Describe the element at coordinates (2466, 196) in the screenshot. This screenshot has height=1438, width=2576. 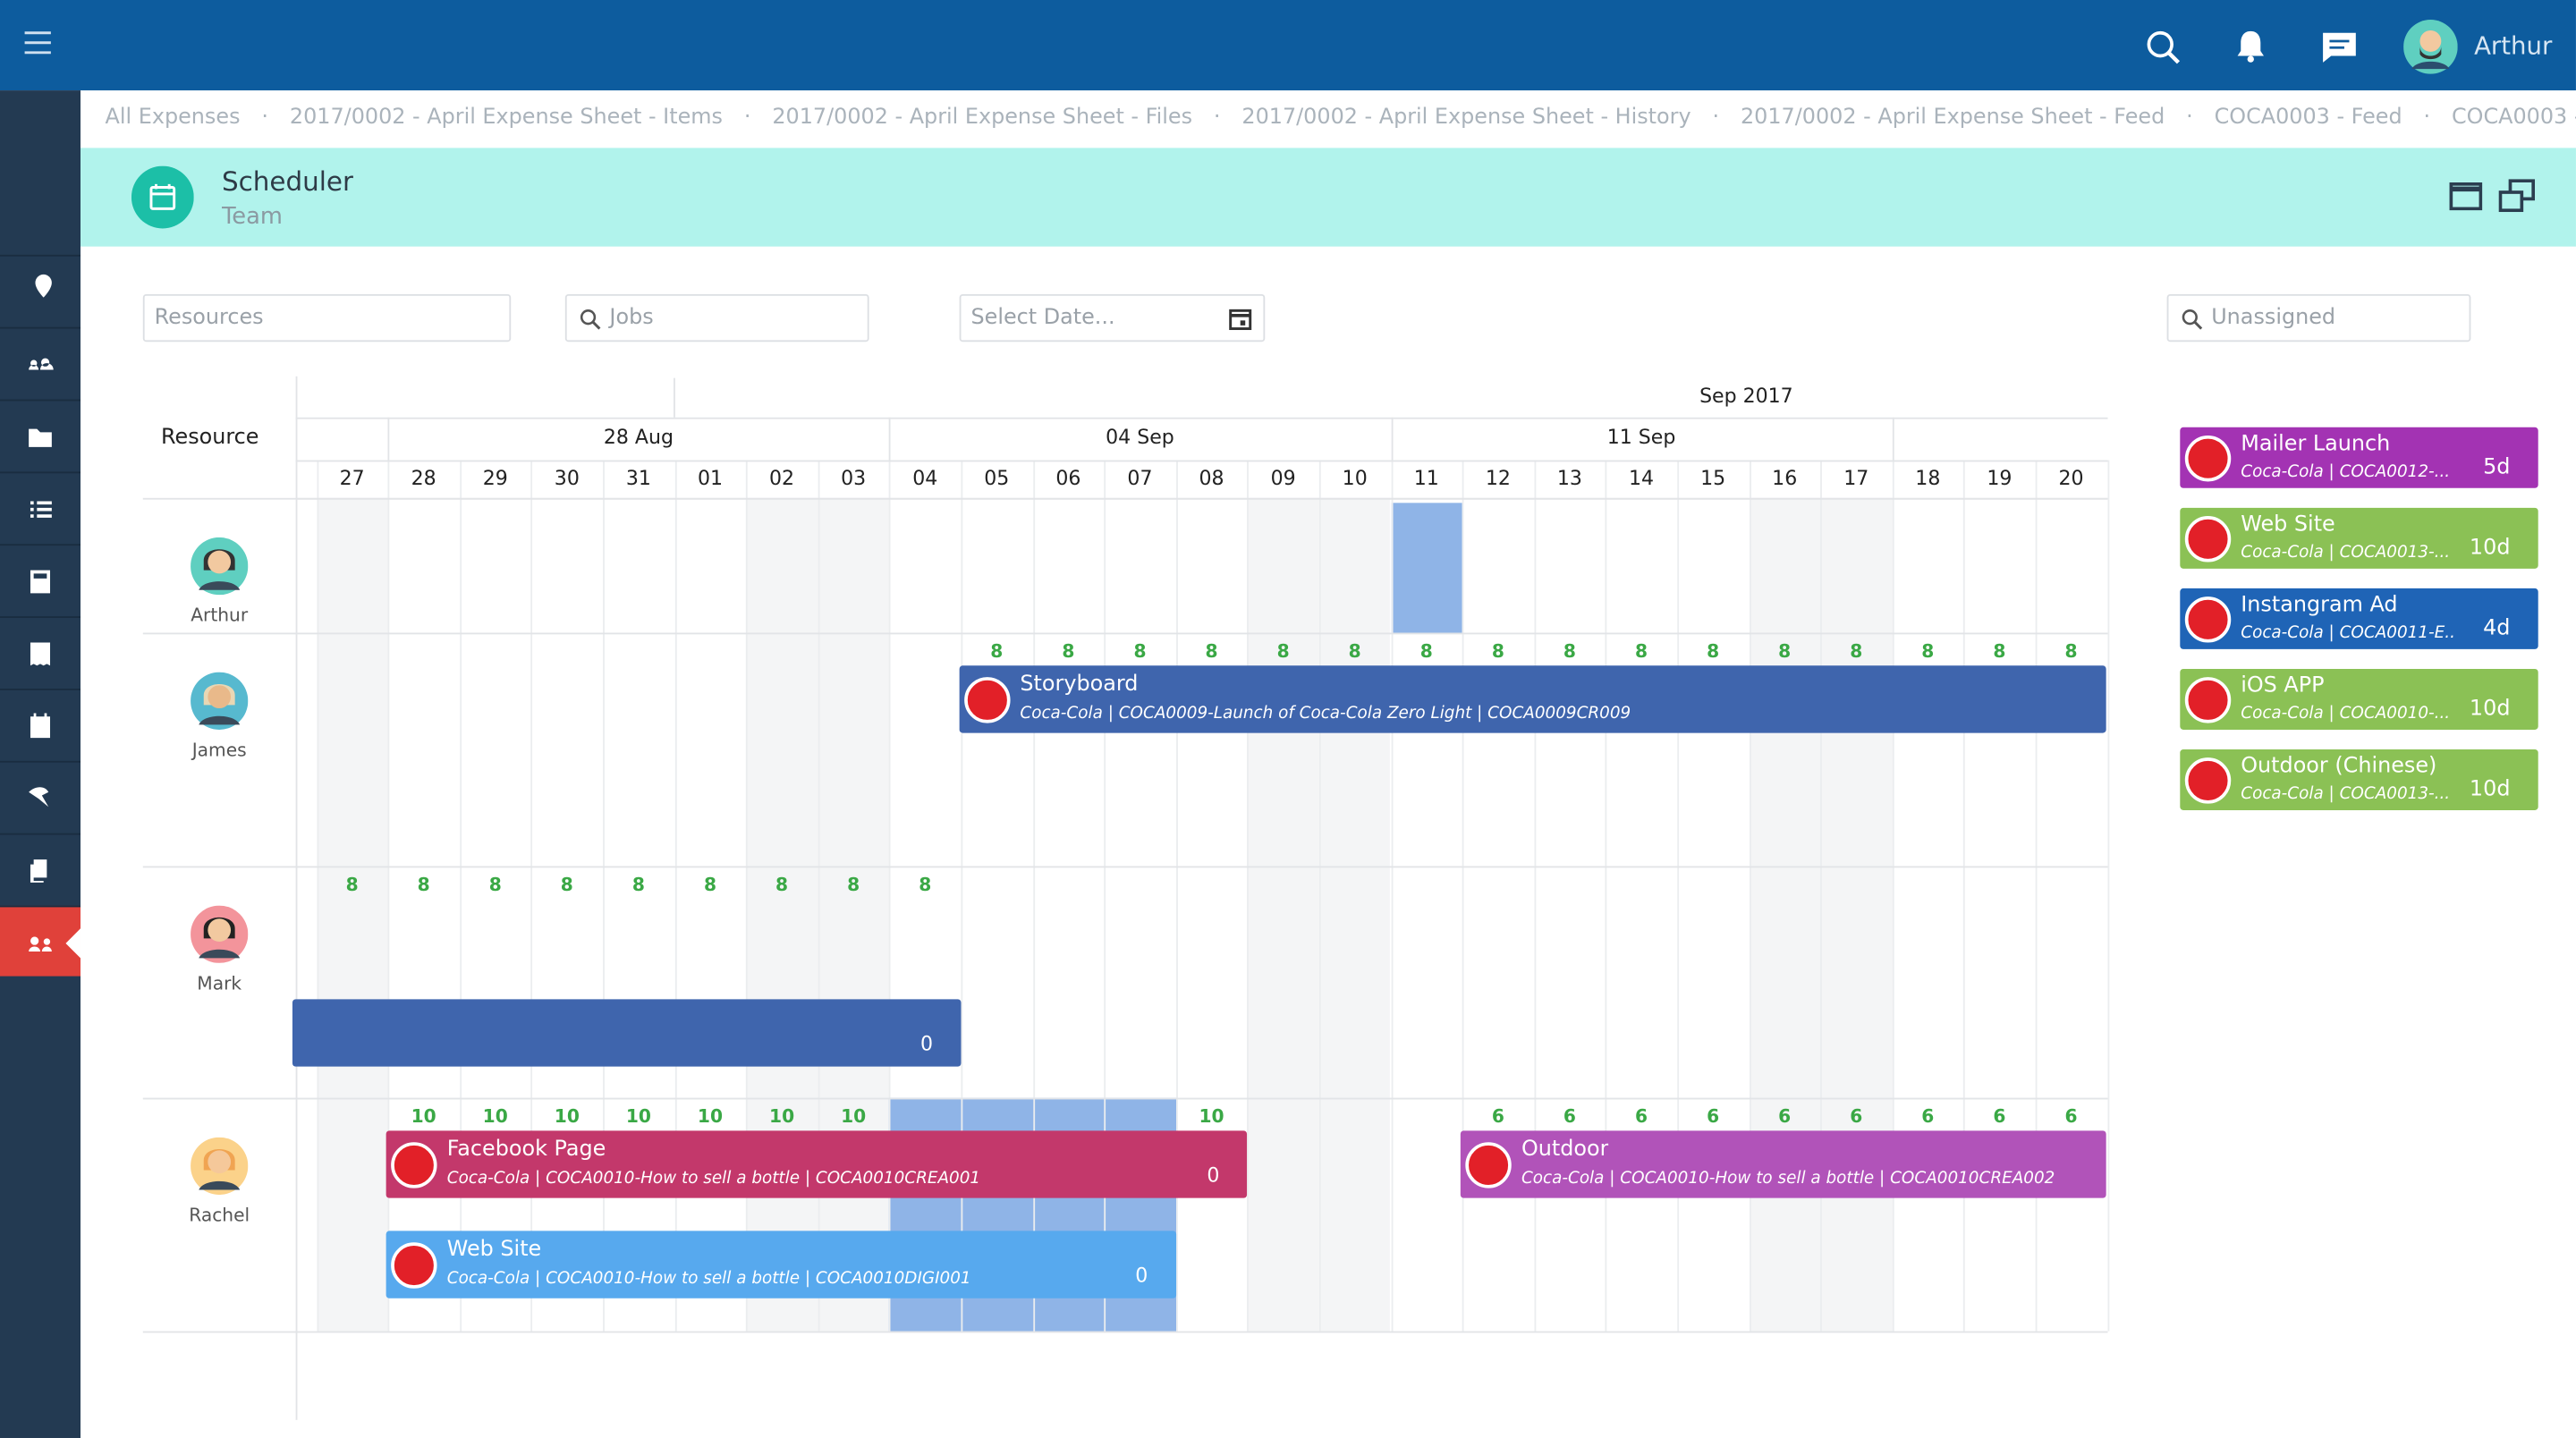
I see `maximize-icon` at that location.